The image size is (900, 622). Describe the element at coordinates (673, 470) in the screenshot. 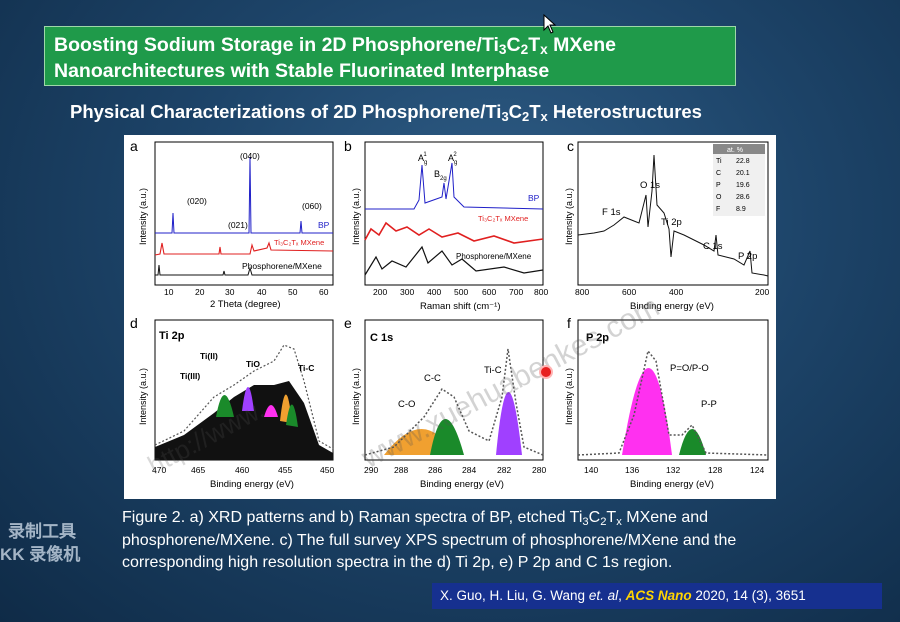

I see `svg-text: 132` at that location.